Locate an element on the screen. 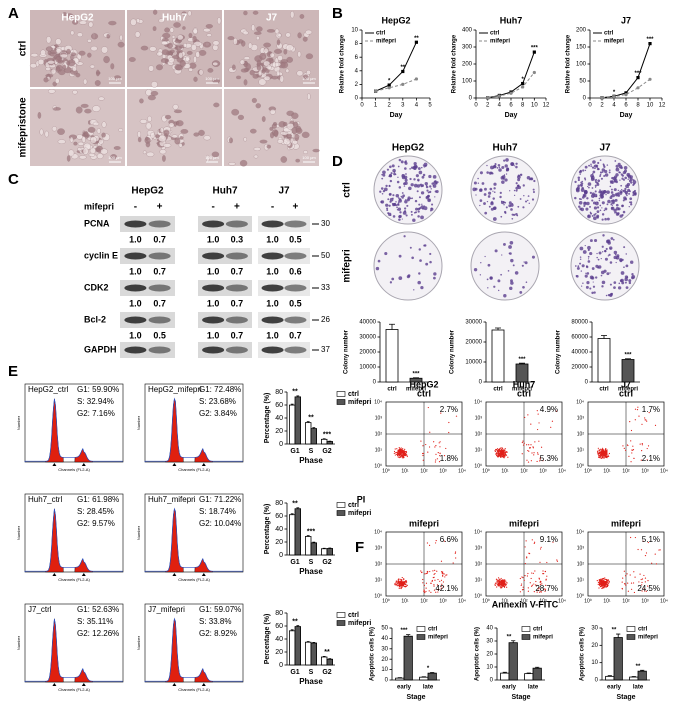 This screenshot has width=682, height=713. histogram-outline is located at coordinates (73, 540).